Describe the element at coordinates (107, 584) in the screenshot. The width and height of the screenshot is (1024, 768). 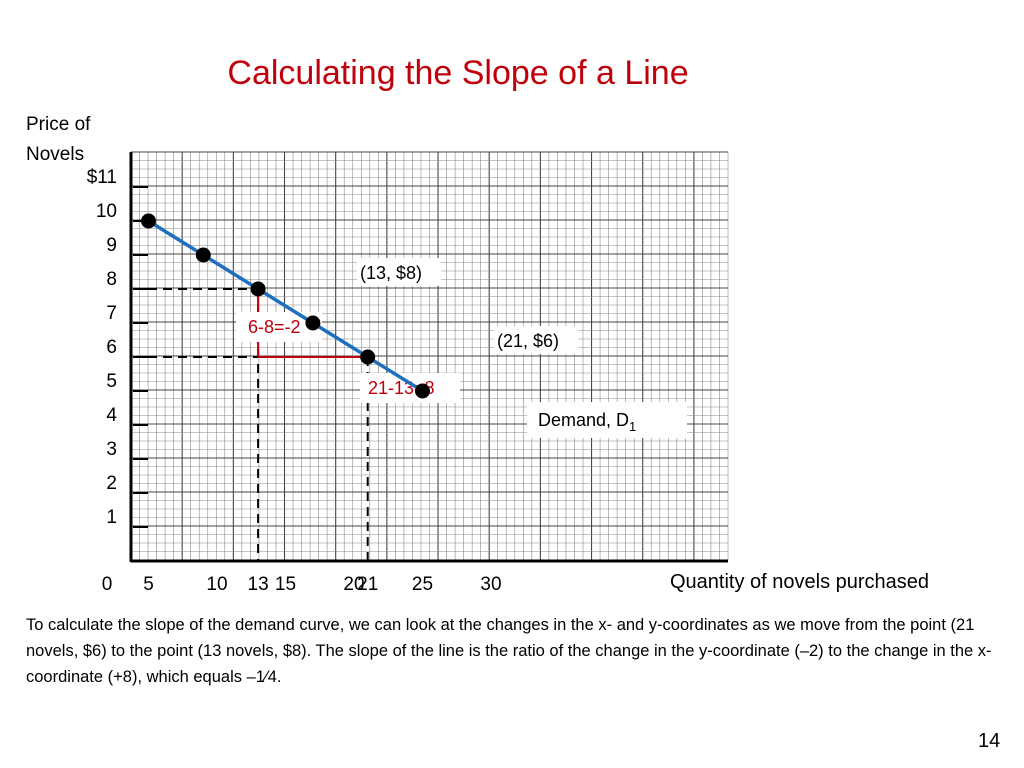
I see `x-tick-label: 0` at that location.